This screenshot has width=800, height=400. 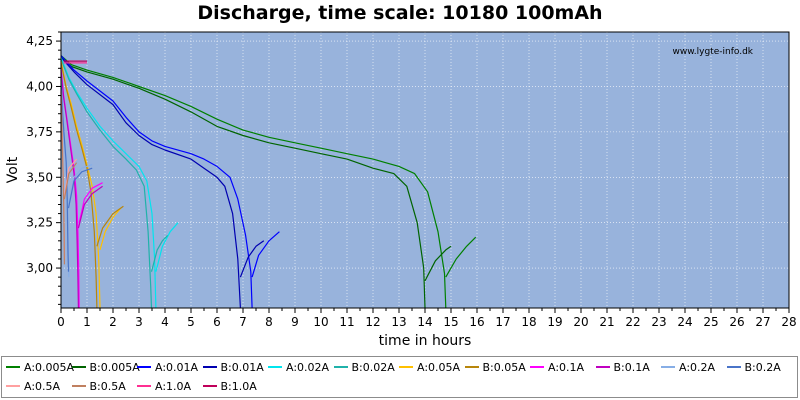 I want to click on series-recovery-a-0-01a, so click(x=265, y=254).